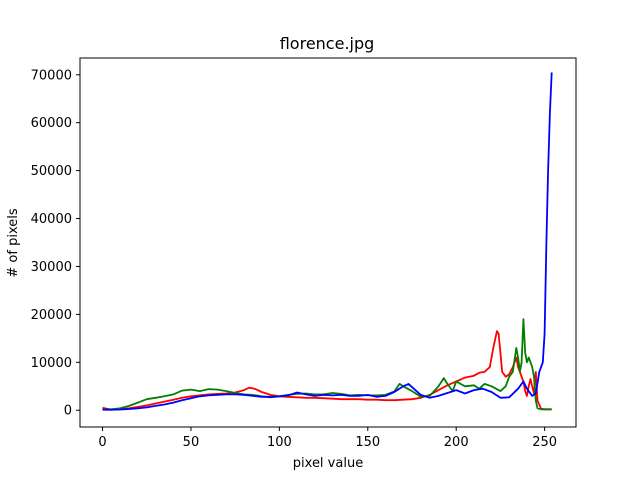 The width and height of the screenshot is (640, 480). What do you see at coordinates (279, 442) in the screenshot?
I see `x-tick-label: 100` at bounding box center [279, 442].